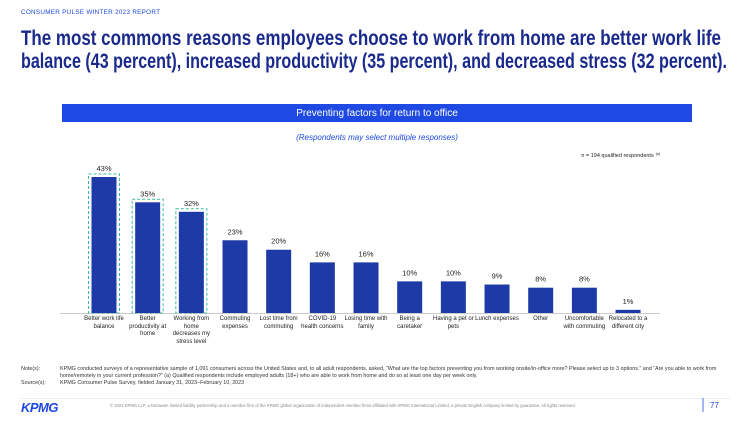 The width and height of the screenshot is (750, 422). I want to click on category-label: Other, so click(541, 319).